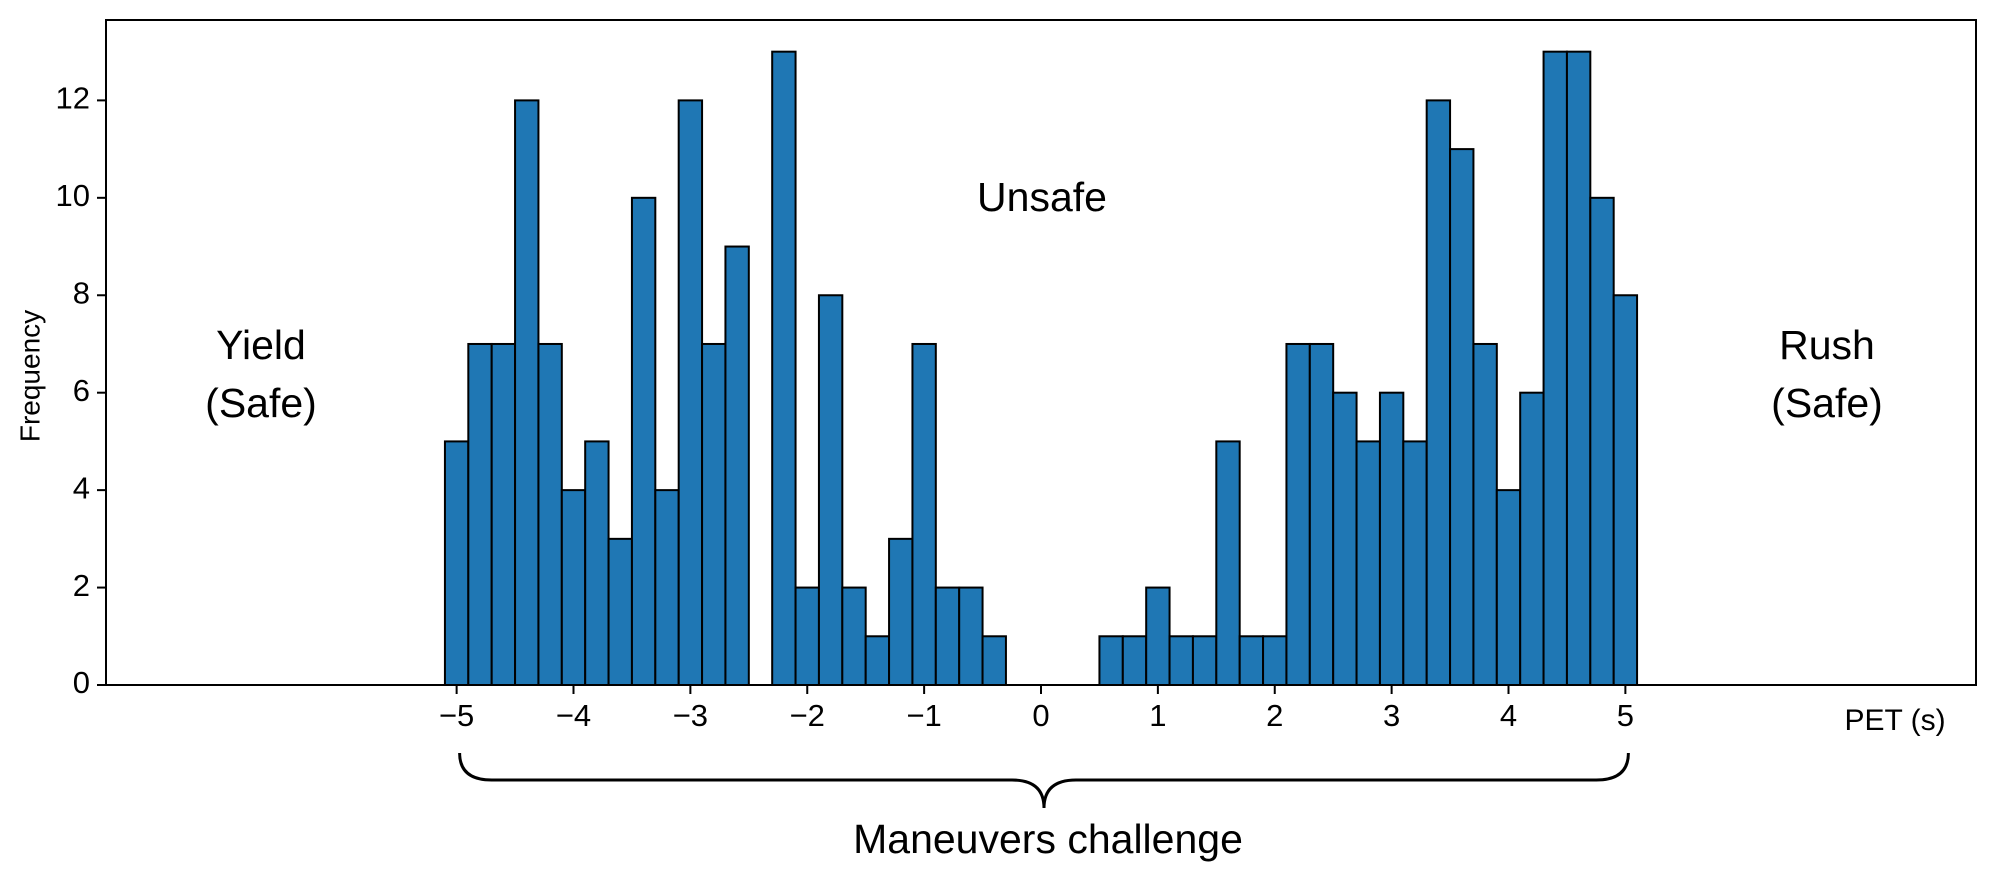 This screenshot has height=895, width=2000. What do you see at coordinates (81, 487) in the screenshot?
I see `y-tick-label: 4` at bounding box center [81, 487].